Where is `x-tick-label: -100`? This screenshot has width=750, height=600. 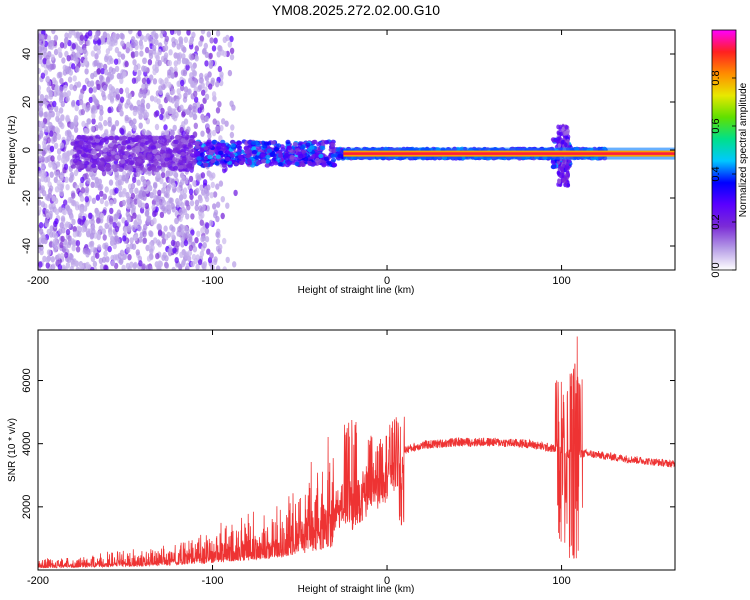 x-tick-label: -100 is located at coordinates (213, 581).